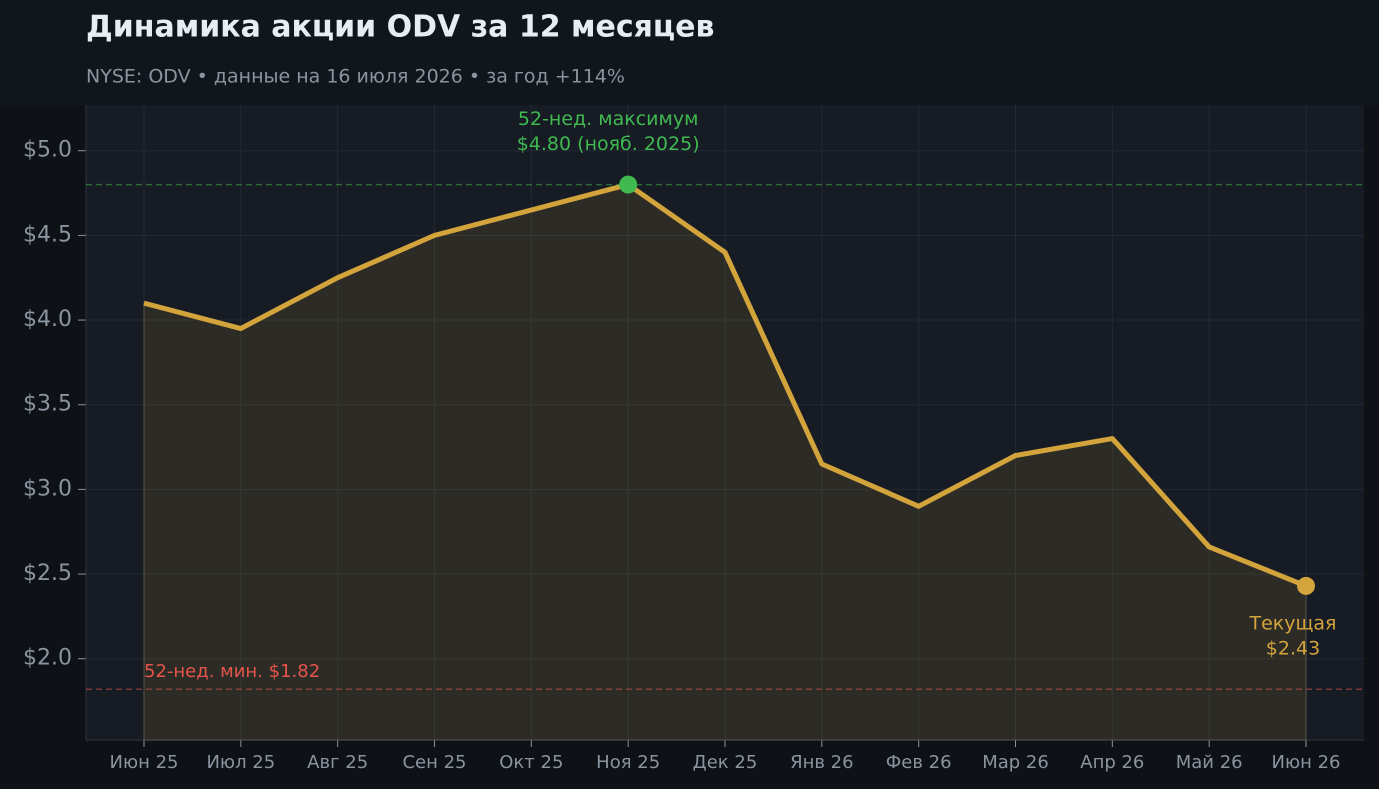 The image size is (1379, 789). I want to click on y-tick-label: $2.0, so click(47, 658).